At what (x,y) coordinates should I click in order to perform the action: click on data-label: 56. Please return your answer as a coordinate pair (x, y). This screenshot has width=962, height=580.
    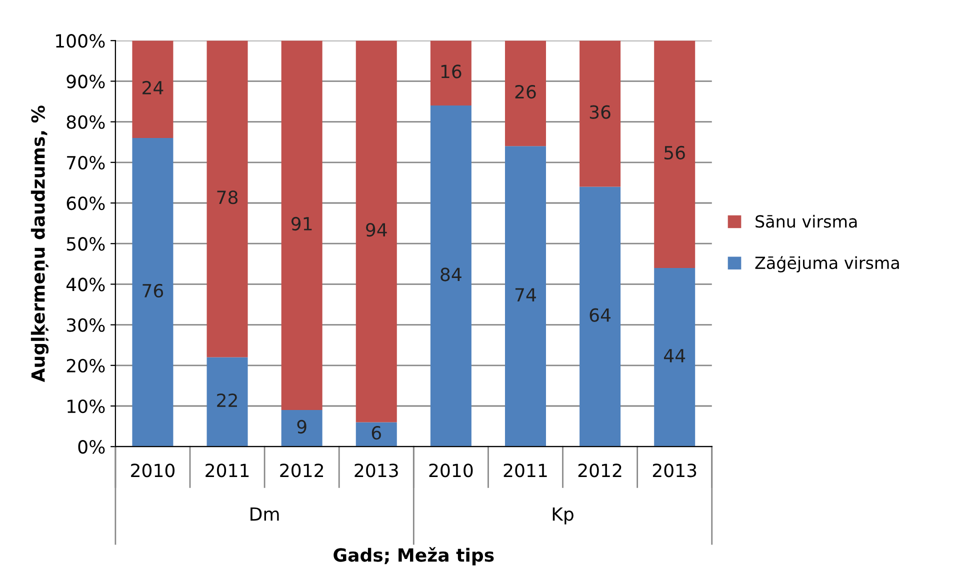
    Looking at the image, I should click on (674, 153).